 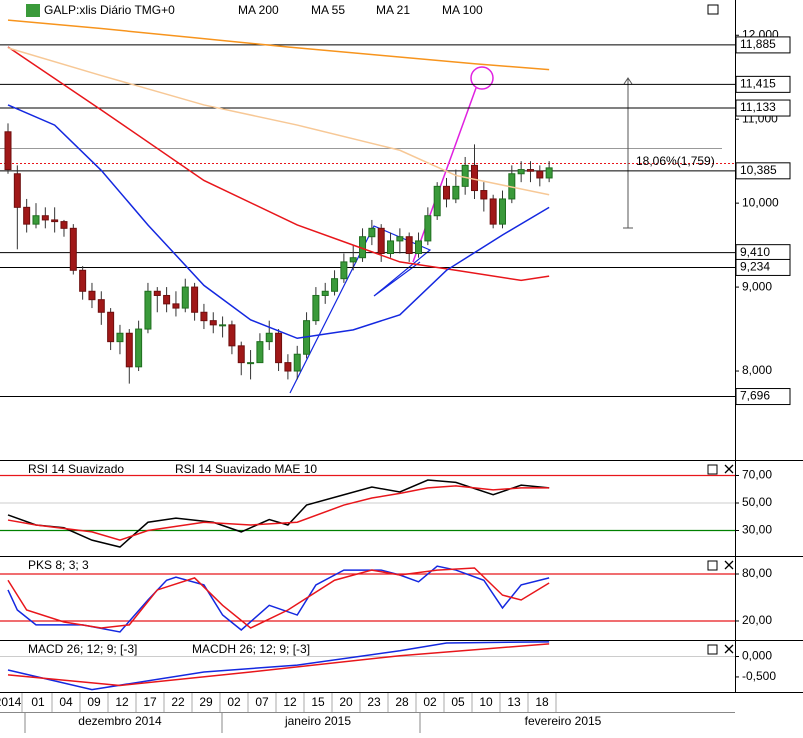 I want to click on x-tick-label: 07, so click(x=262, y=702).